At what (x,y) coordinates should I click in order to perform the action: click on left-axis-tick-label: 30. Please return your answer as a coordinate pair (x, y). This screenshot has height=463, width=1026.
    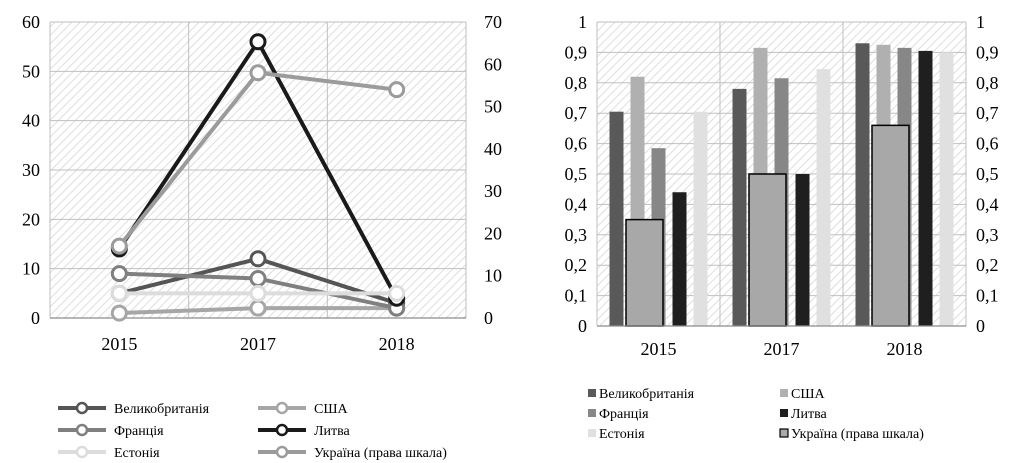
    Looking at the image, I should click on (31, 170).